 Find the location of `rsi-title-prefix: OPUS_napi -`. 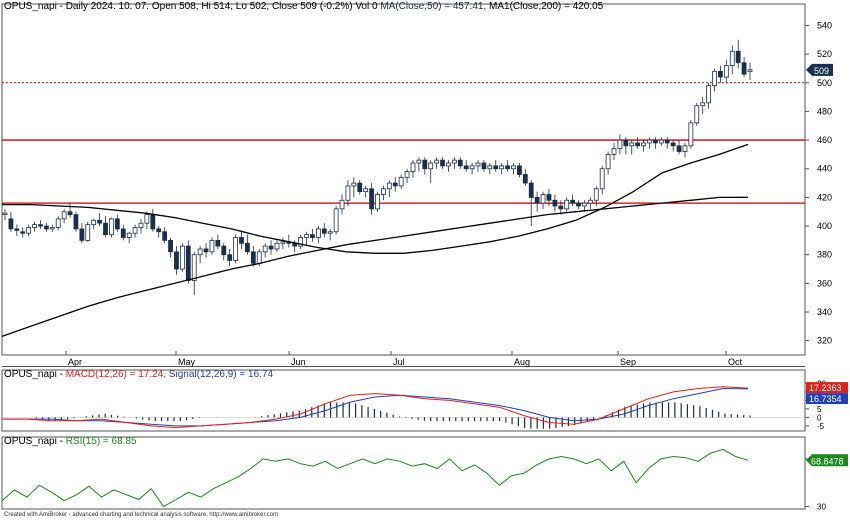

rsi-title-prefix: OPUS_napi - is located at coordinates (35, 441).